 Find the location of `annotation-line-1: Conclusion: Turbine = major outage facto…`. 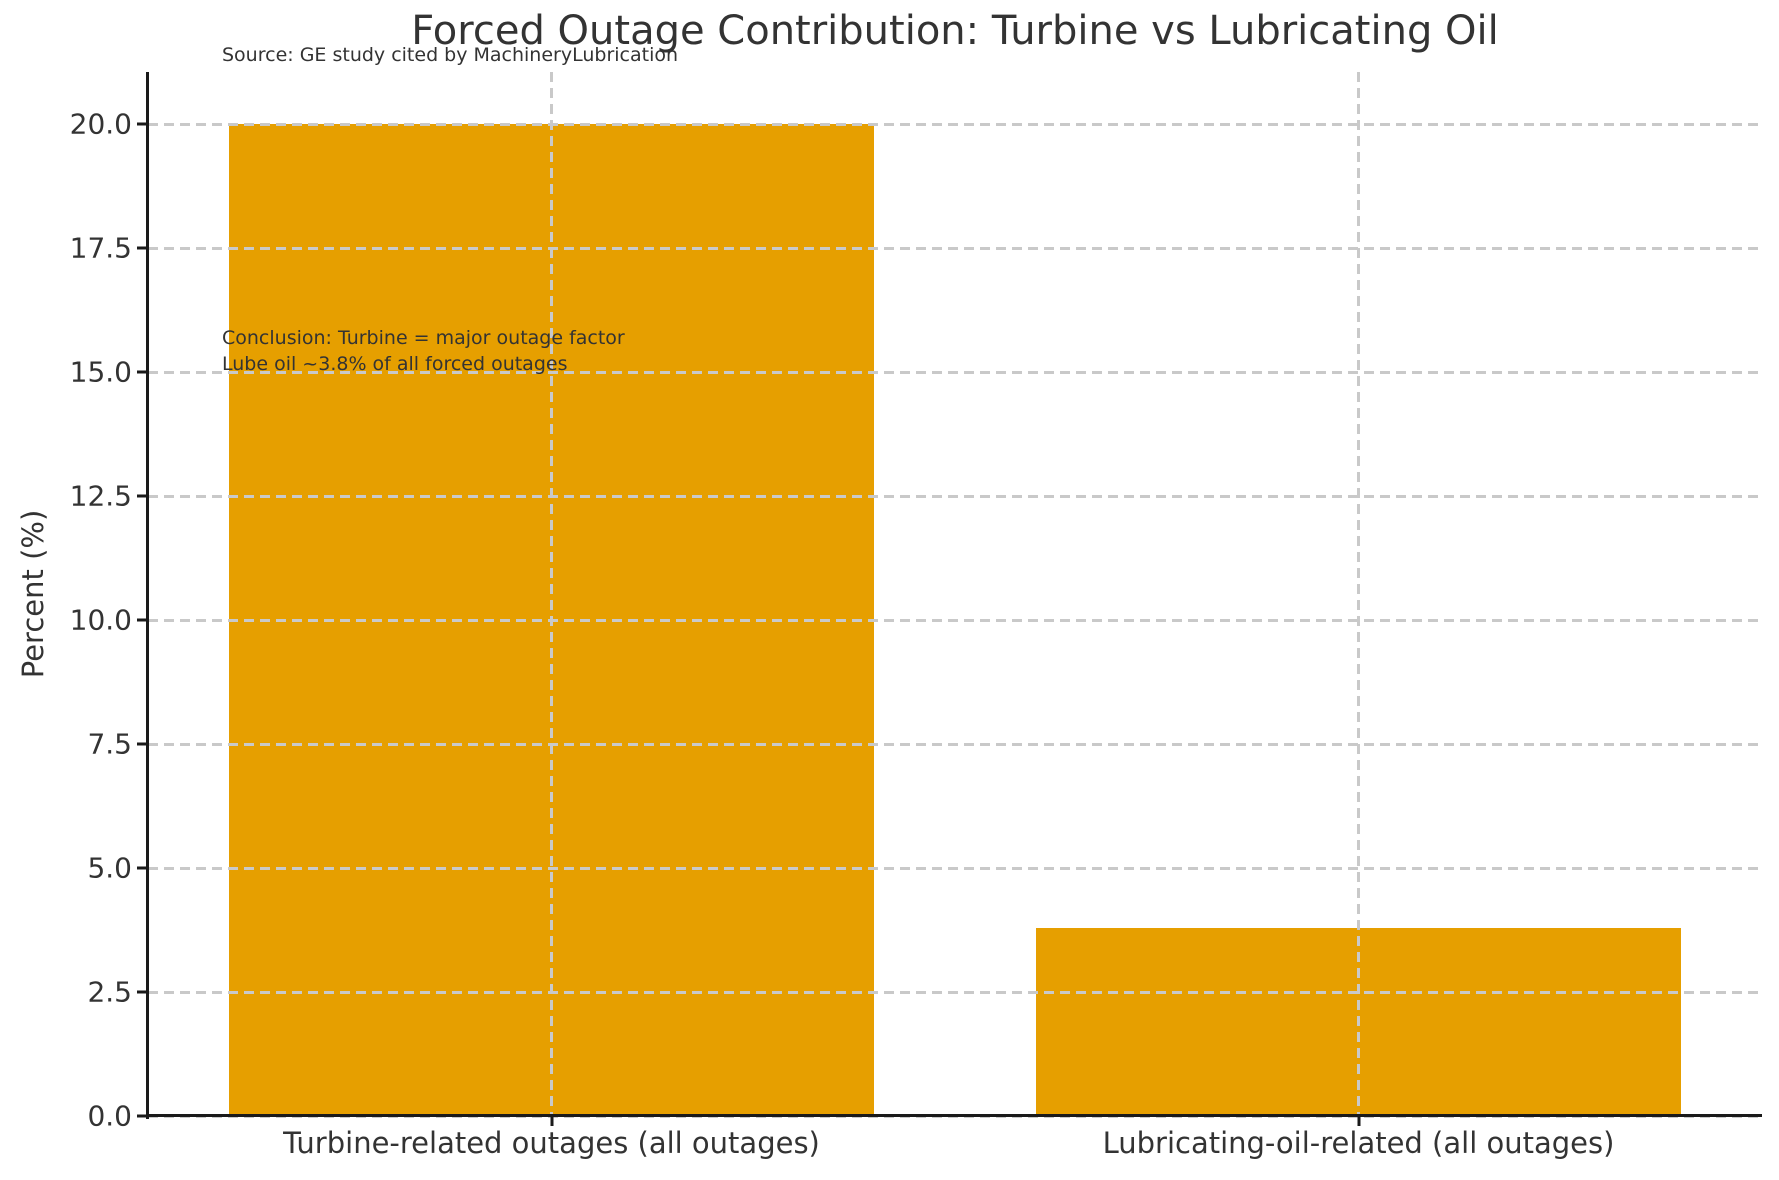

annotation-line-1: Conclusion: Turbine = major outage facto… is located at coordinates (423, 338).